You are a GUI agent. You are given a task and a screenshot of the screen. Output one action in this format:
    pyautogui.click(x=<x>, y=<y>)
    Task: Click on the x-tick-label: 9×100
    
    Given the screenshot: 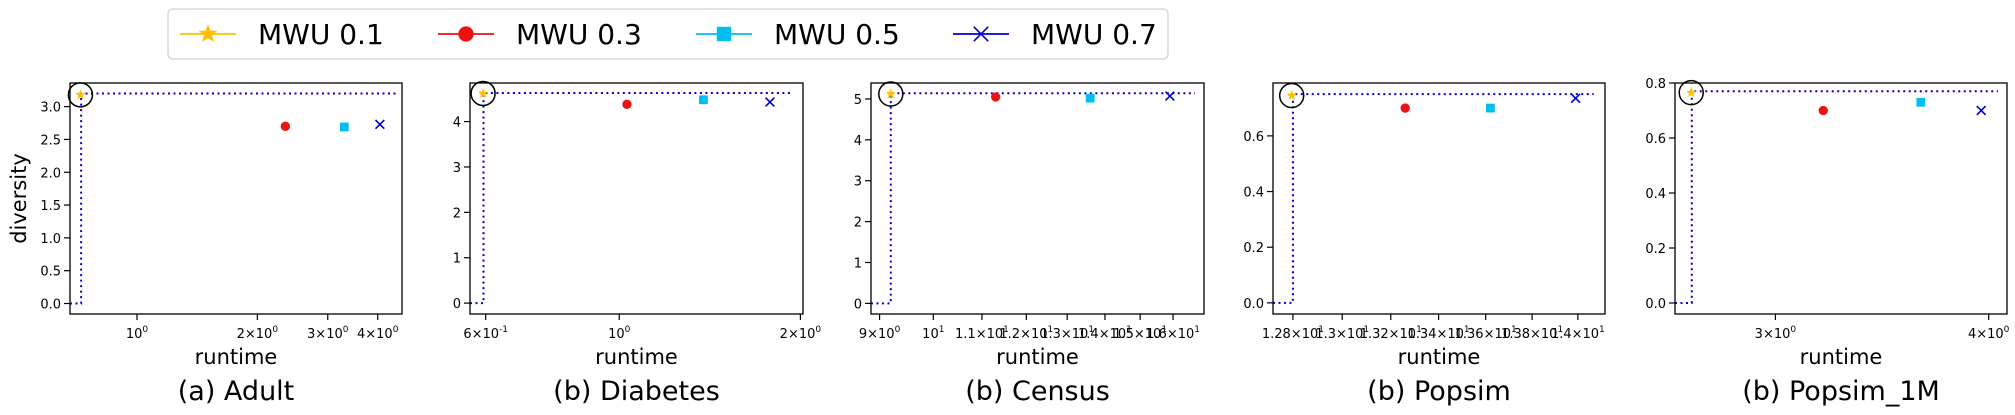 What is the action you would take?
    pyautogui.click(x=880, y=333)
    